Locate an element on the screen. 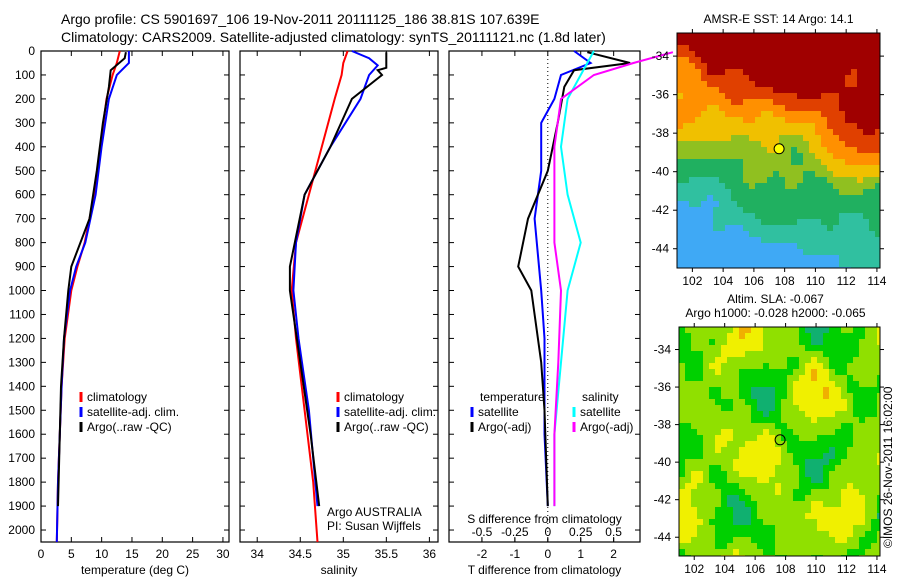 This screenshot has height=585, width=900. x2-tick-label: -0.5 is located at coordinates (482, 532).